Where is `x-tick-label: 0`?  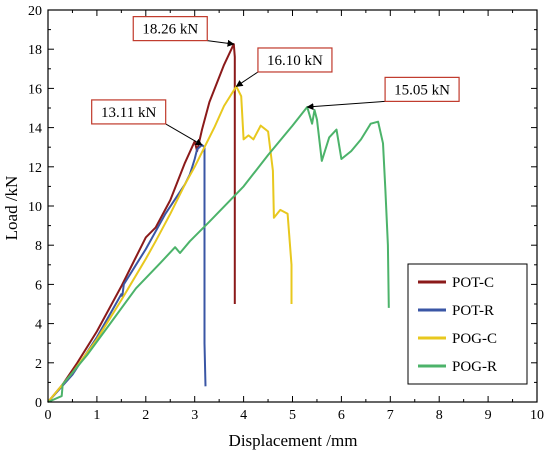 x-tick-label: 0 is located at coordinates (48, 415).